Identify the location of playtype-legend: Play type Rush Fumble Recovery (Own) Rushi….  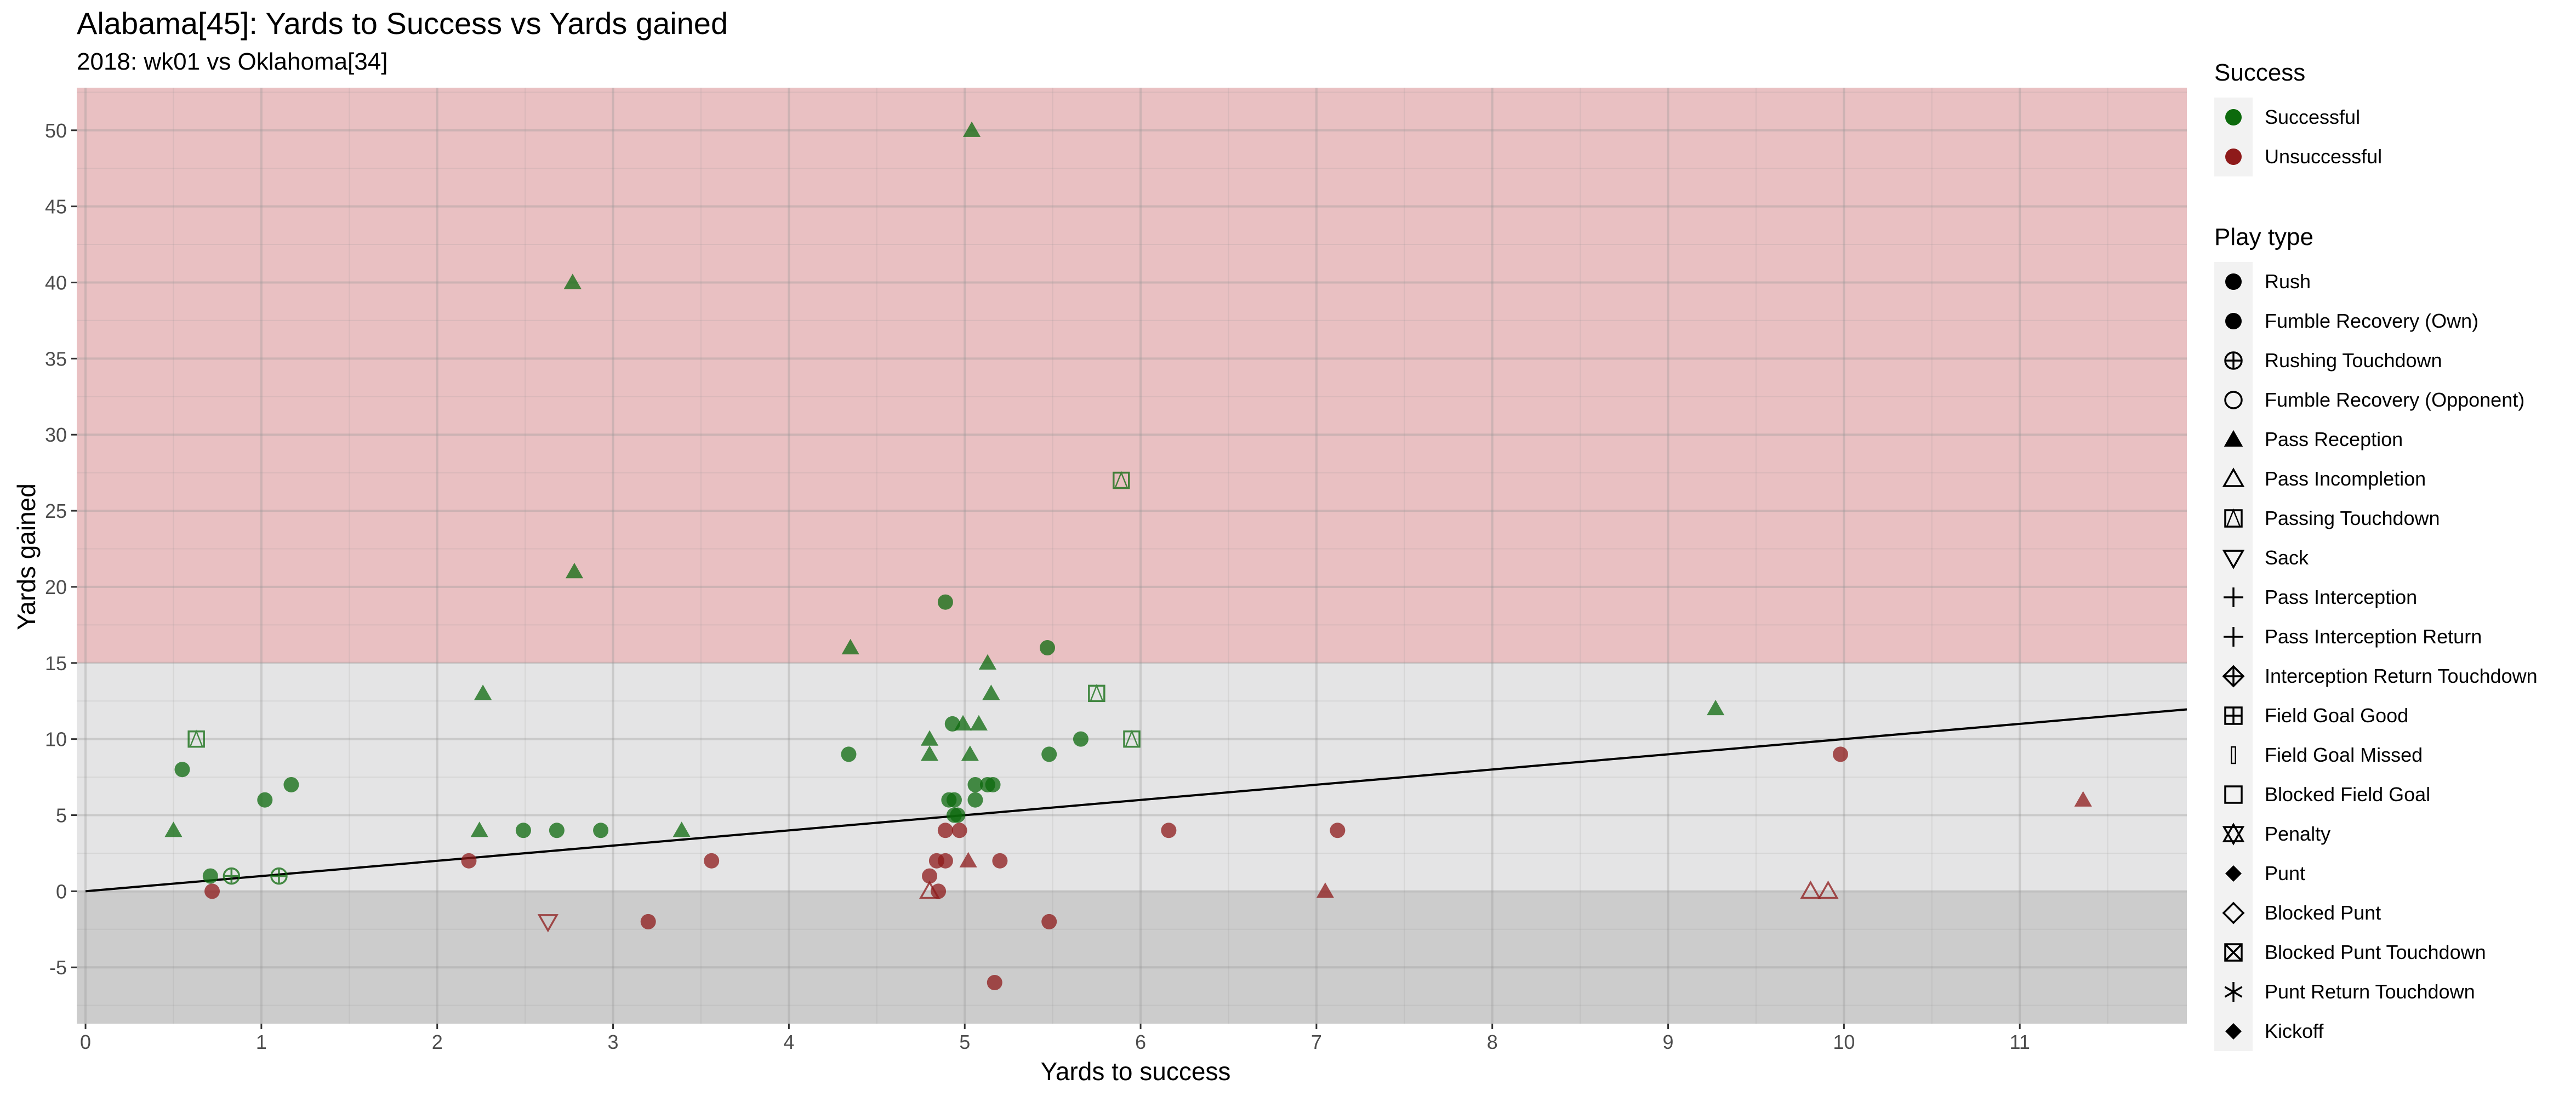
(2376, 638).